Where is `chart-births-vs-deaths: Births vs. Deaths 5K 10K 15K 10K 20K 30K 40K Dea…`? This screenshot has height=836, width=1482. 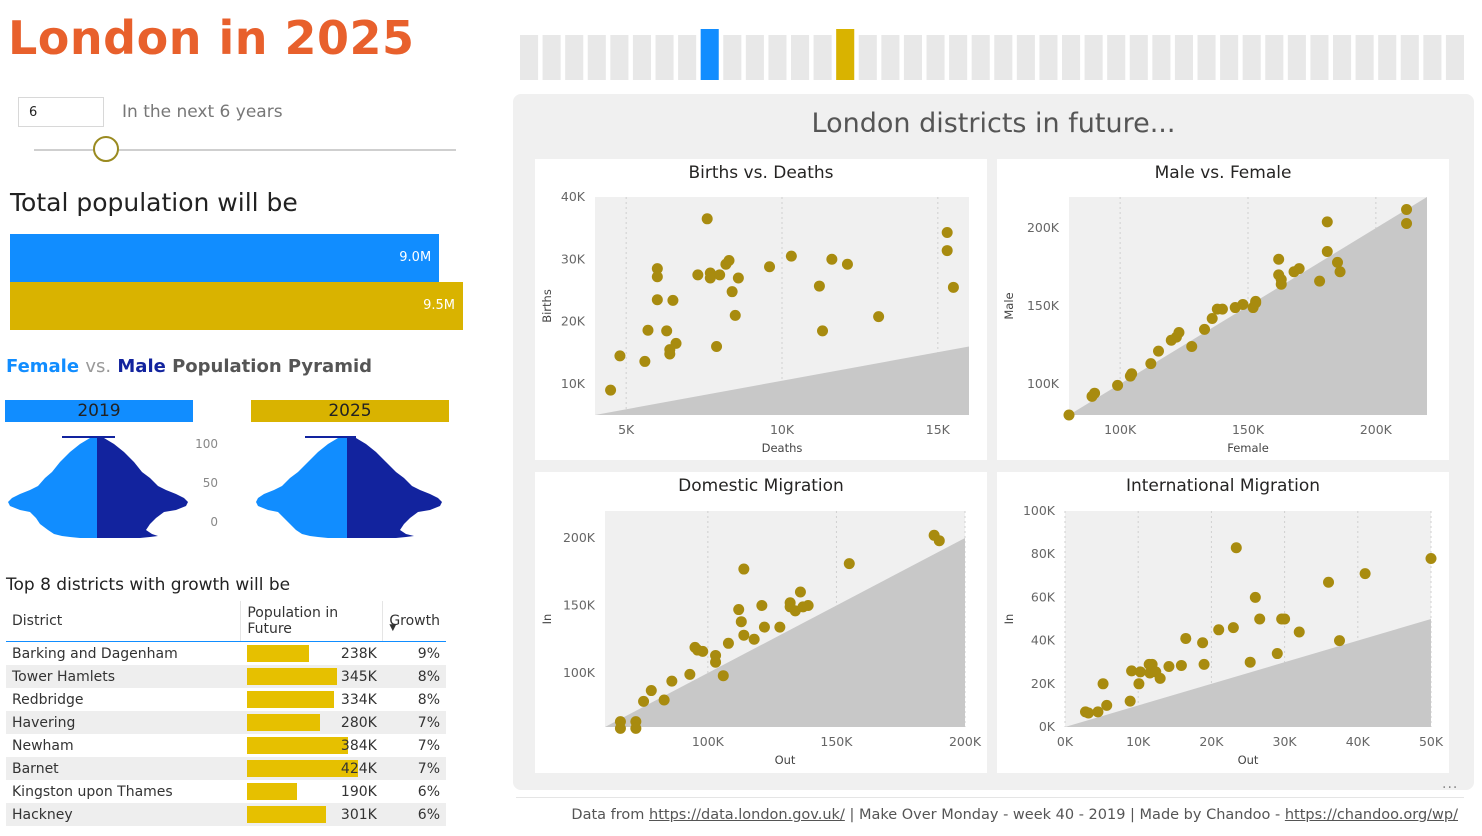 chart-births-vs-deaths: Births vs. Deaths 5K 10K 15K 10K 20K 30K 40K Dea… is located at coordinates (761, 309).